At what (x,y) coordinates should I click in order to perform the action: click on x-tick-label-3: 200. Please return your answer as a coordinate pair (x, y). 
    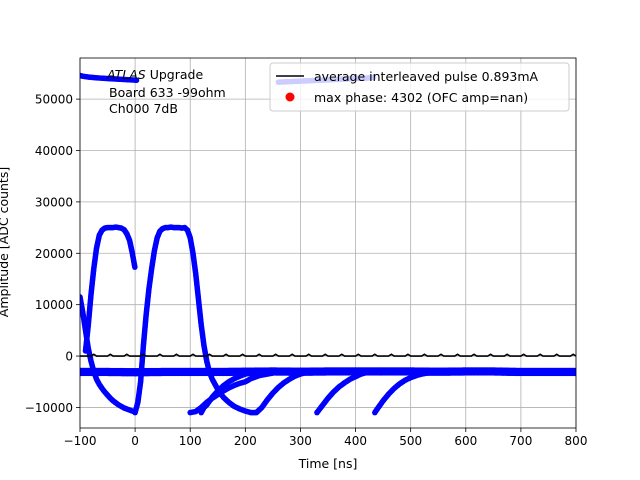
    Looking at the image, I should click on (245, 441).